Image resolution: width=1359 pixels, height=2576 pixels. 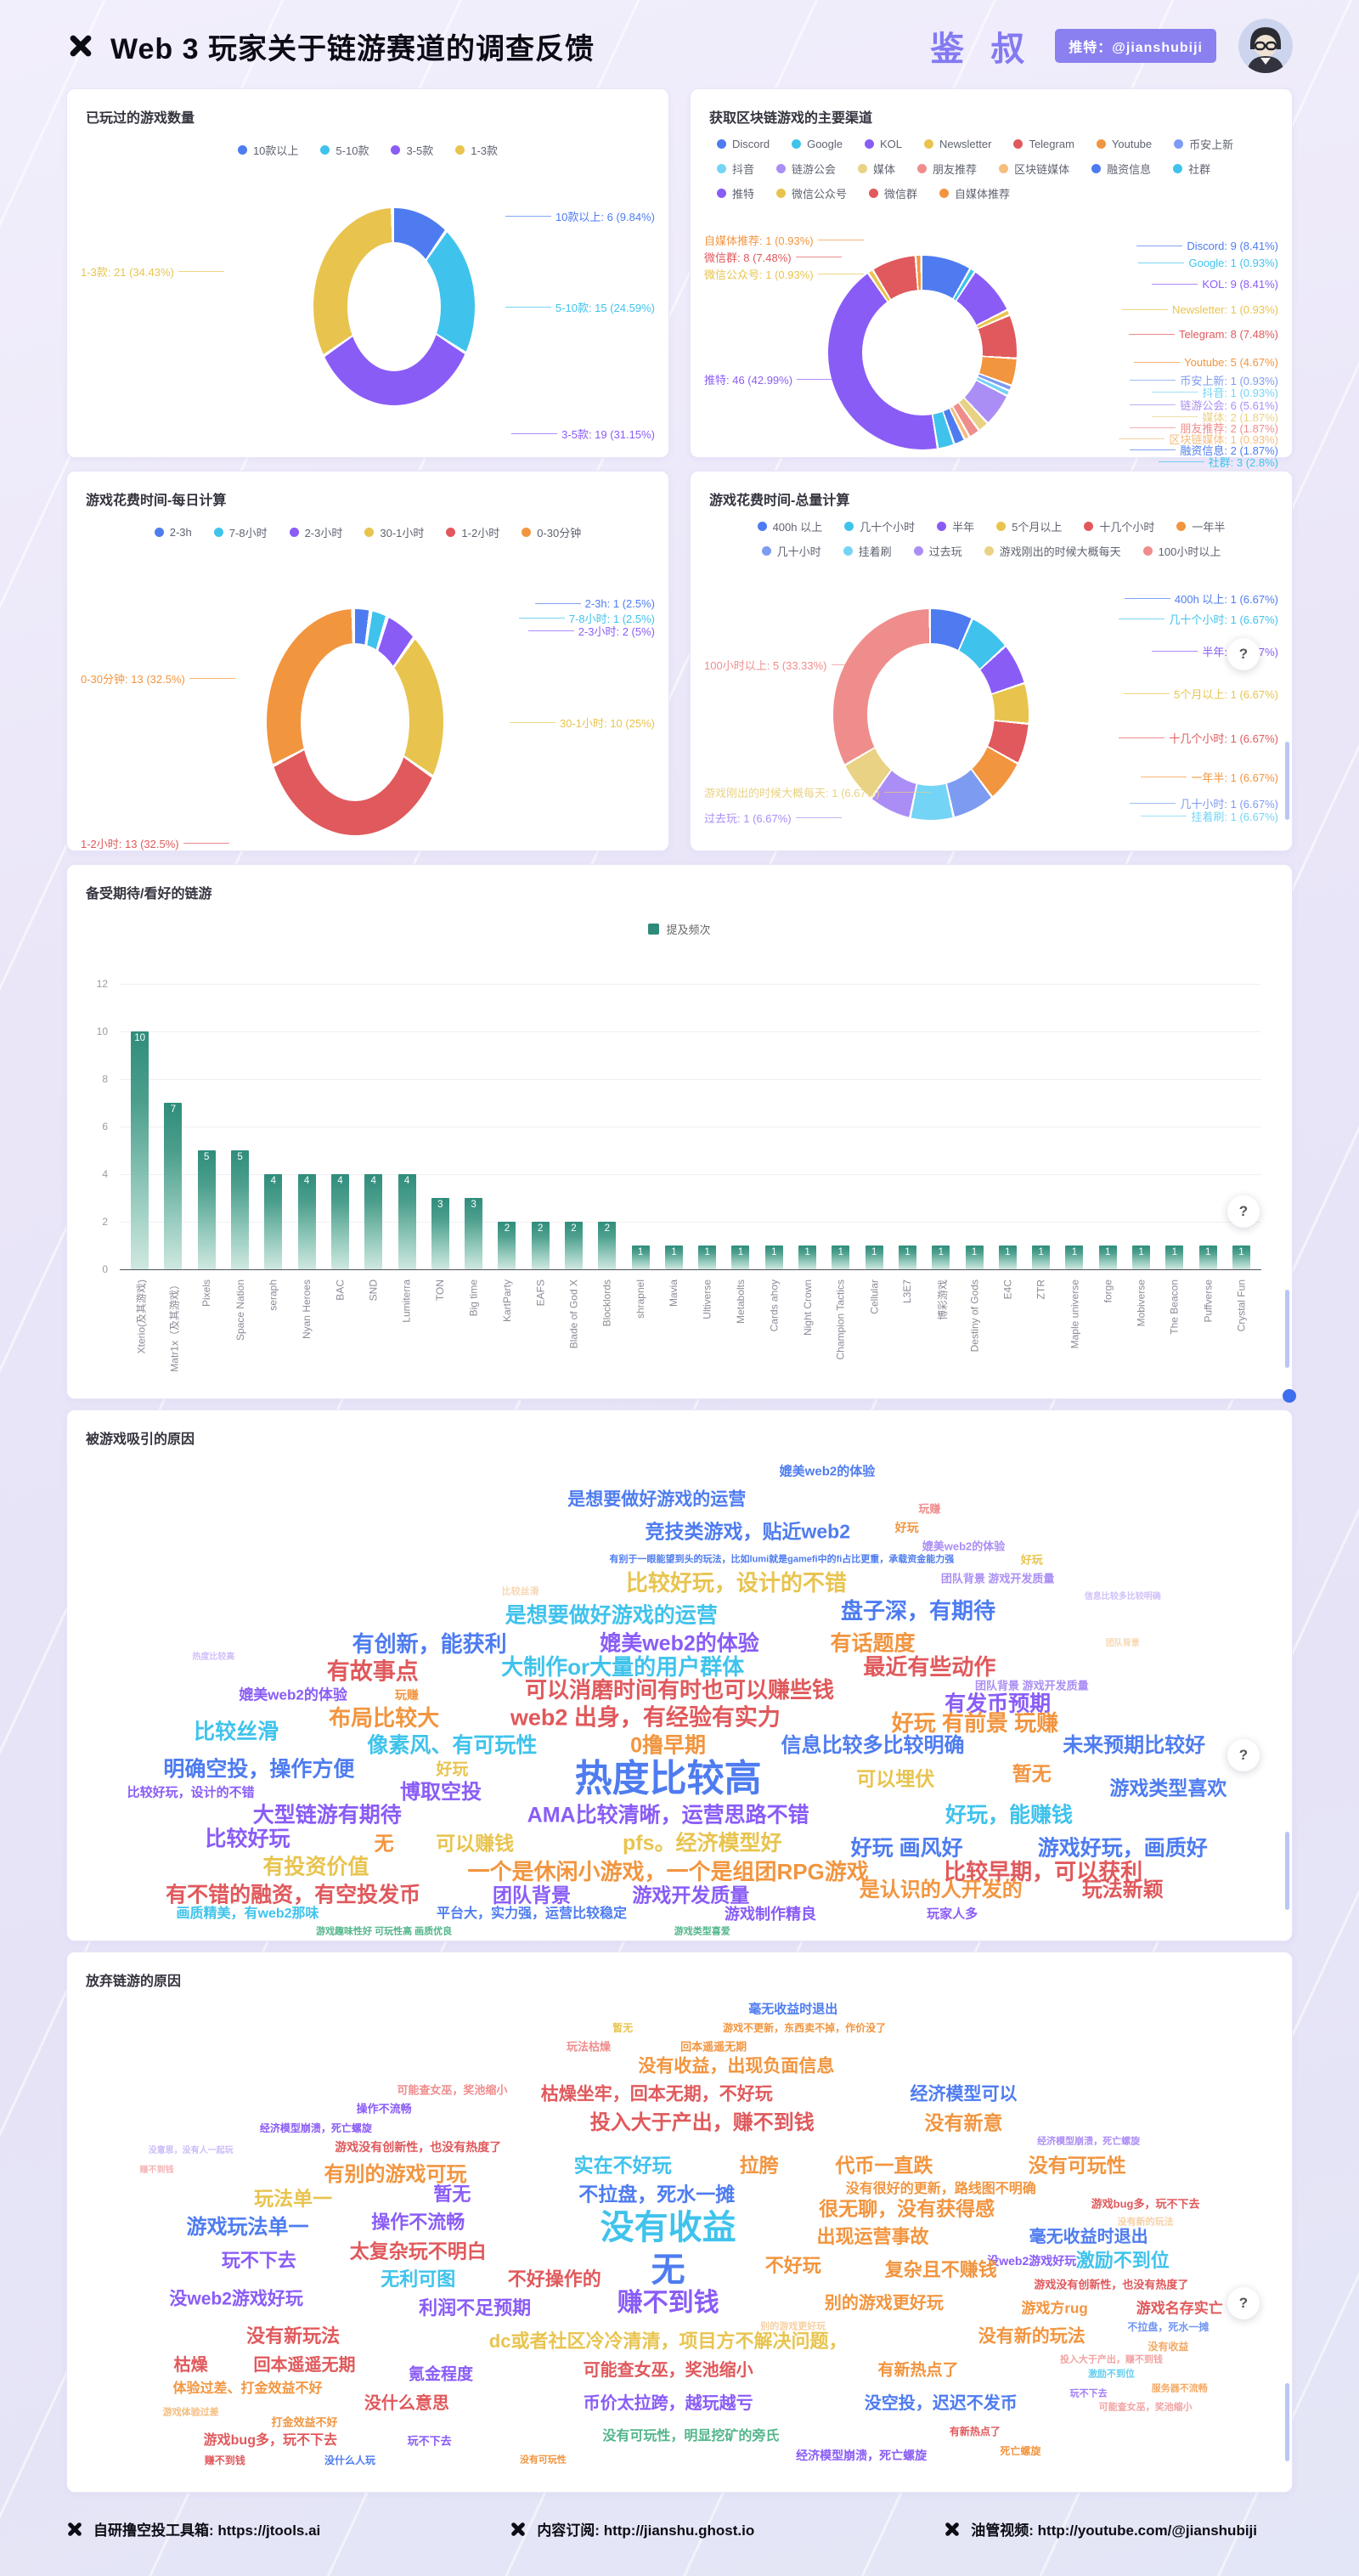 I want to click on legend-item: 1-2小时, so click(x=472, y=532).